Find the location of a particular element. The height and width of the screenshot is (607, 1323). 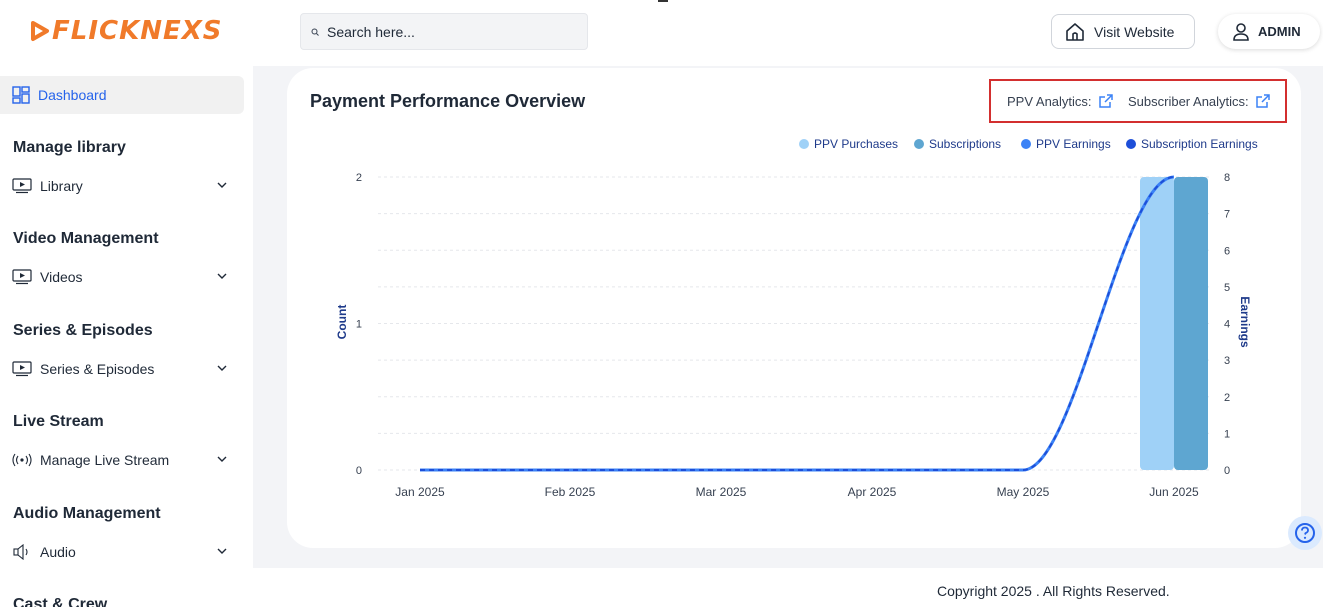

y2-tick-label: 7 is located at coordinates (1227, 215).